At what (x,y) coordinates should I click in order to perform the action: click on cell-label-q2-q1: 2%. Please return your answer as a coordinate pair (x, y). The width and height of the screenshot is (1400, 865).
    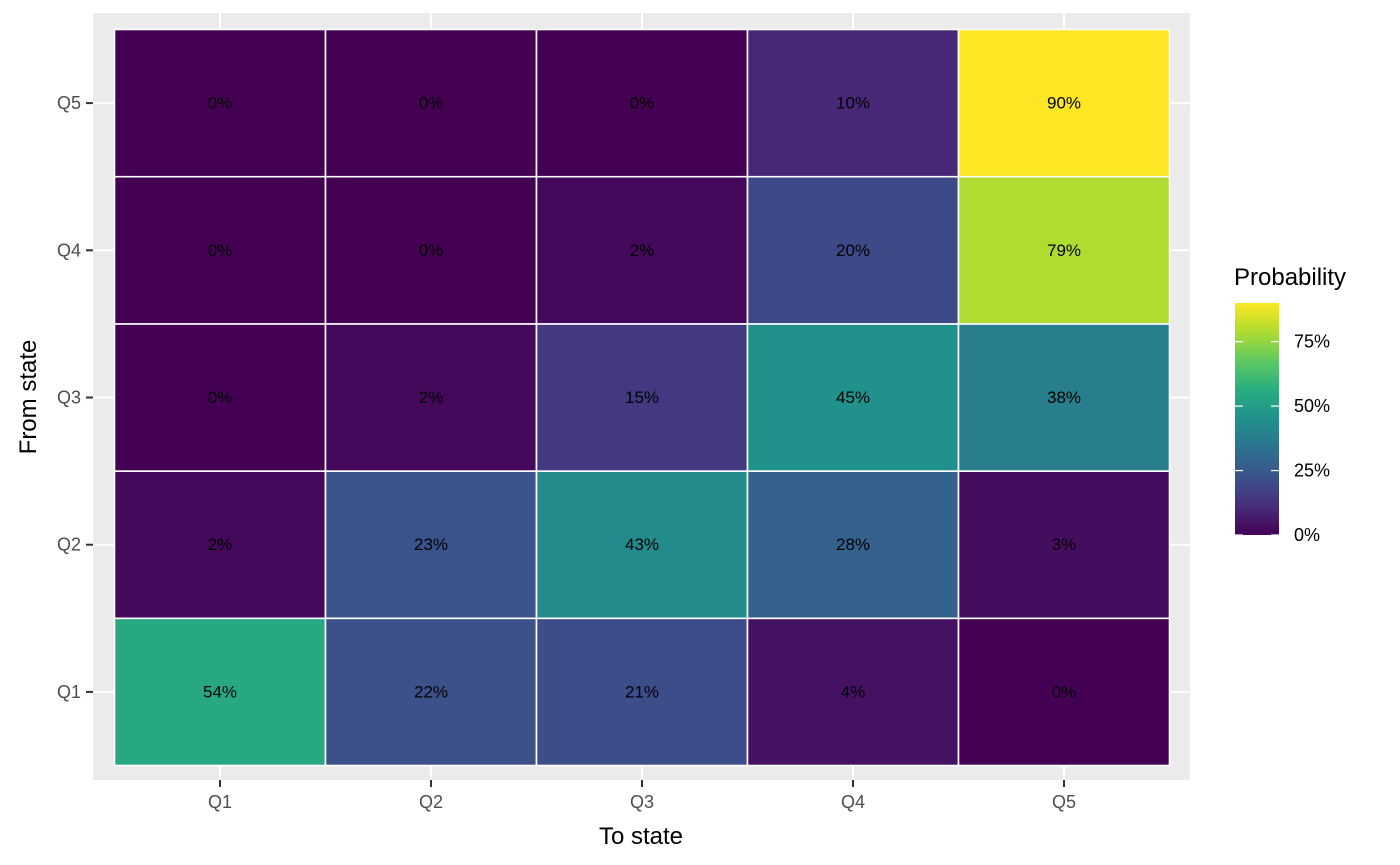
    Looking at the image, I should click on (220, 544).